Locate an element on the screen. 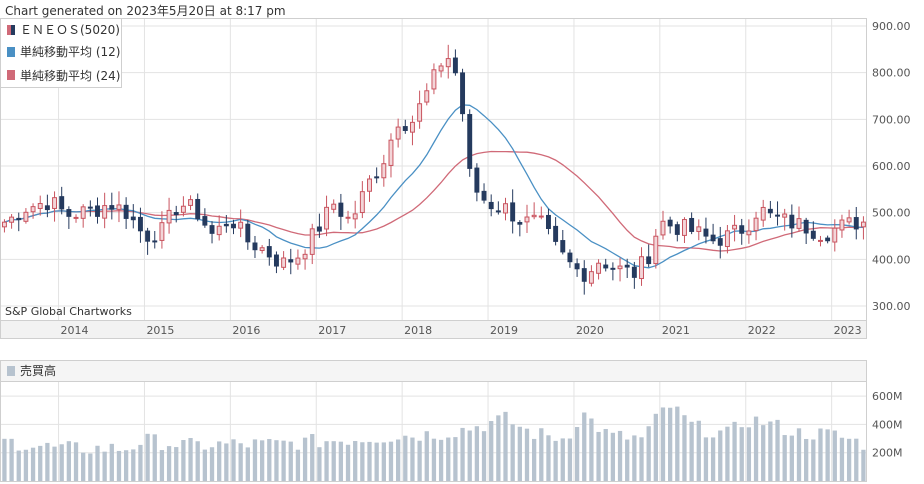 This screenshot has width=924, height=484. x-axis-band is located at coordinates (433, 329).